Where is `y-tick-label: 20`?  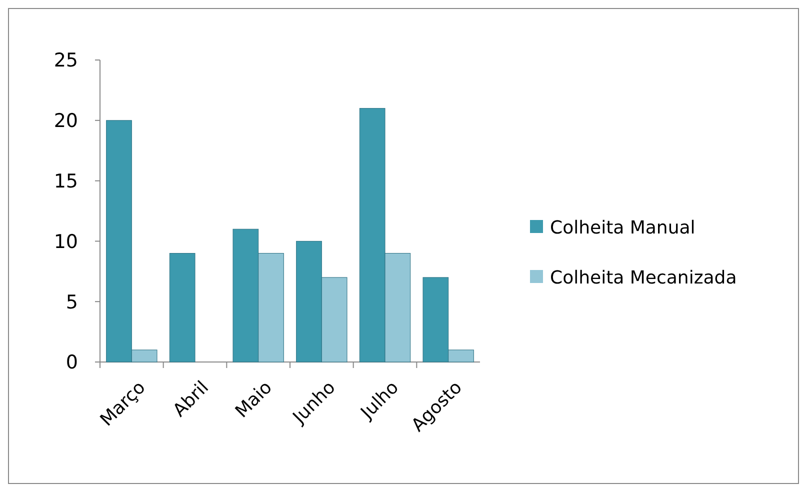
y-tick-label: 20 is located at coordinates (66, 121).